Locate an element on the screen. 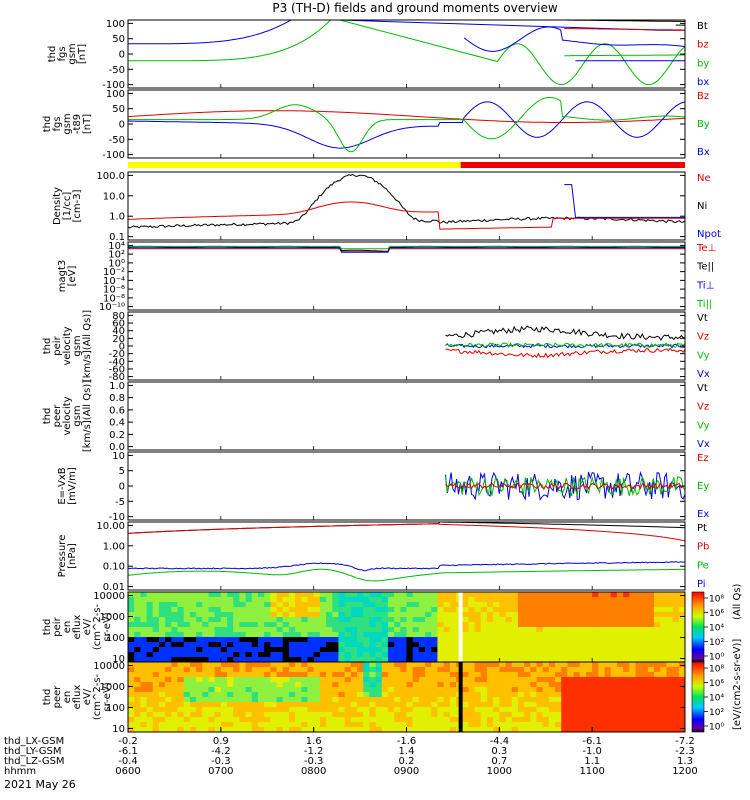 Image resolution: width=750 pixels, height=800 pixels. legend-entry: Pt is located at coordinates (702, 528).